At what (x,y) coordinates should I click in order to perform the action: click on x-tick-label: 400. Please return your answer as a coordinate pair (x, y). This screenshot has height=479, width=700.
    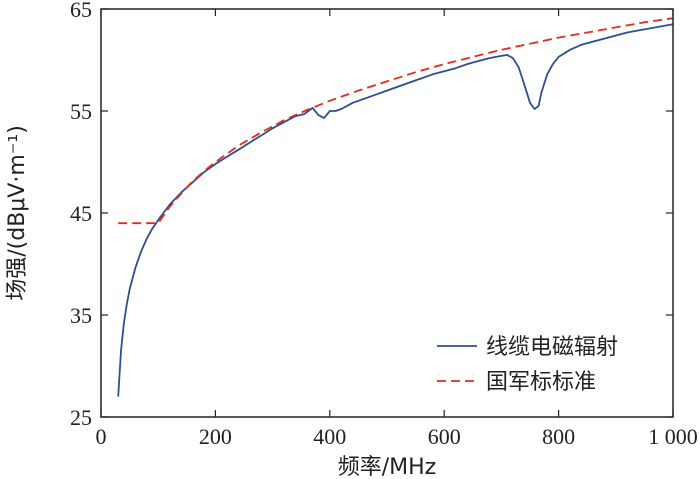
    Looking at the image, I should click on (329, 436).